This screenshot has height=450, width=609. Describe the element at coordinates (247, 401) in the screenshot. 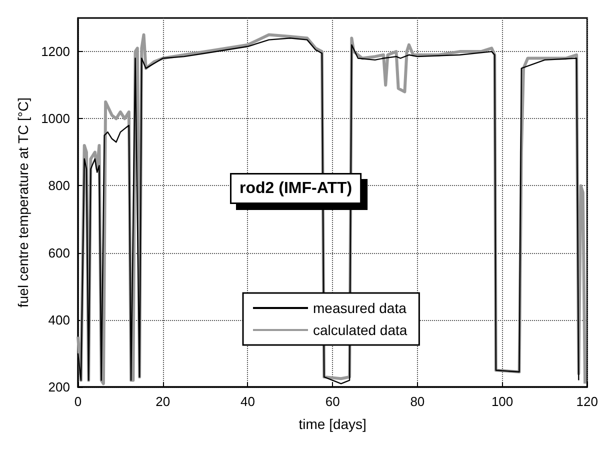

I see `x-tick-label: 40` at that location.